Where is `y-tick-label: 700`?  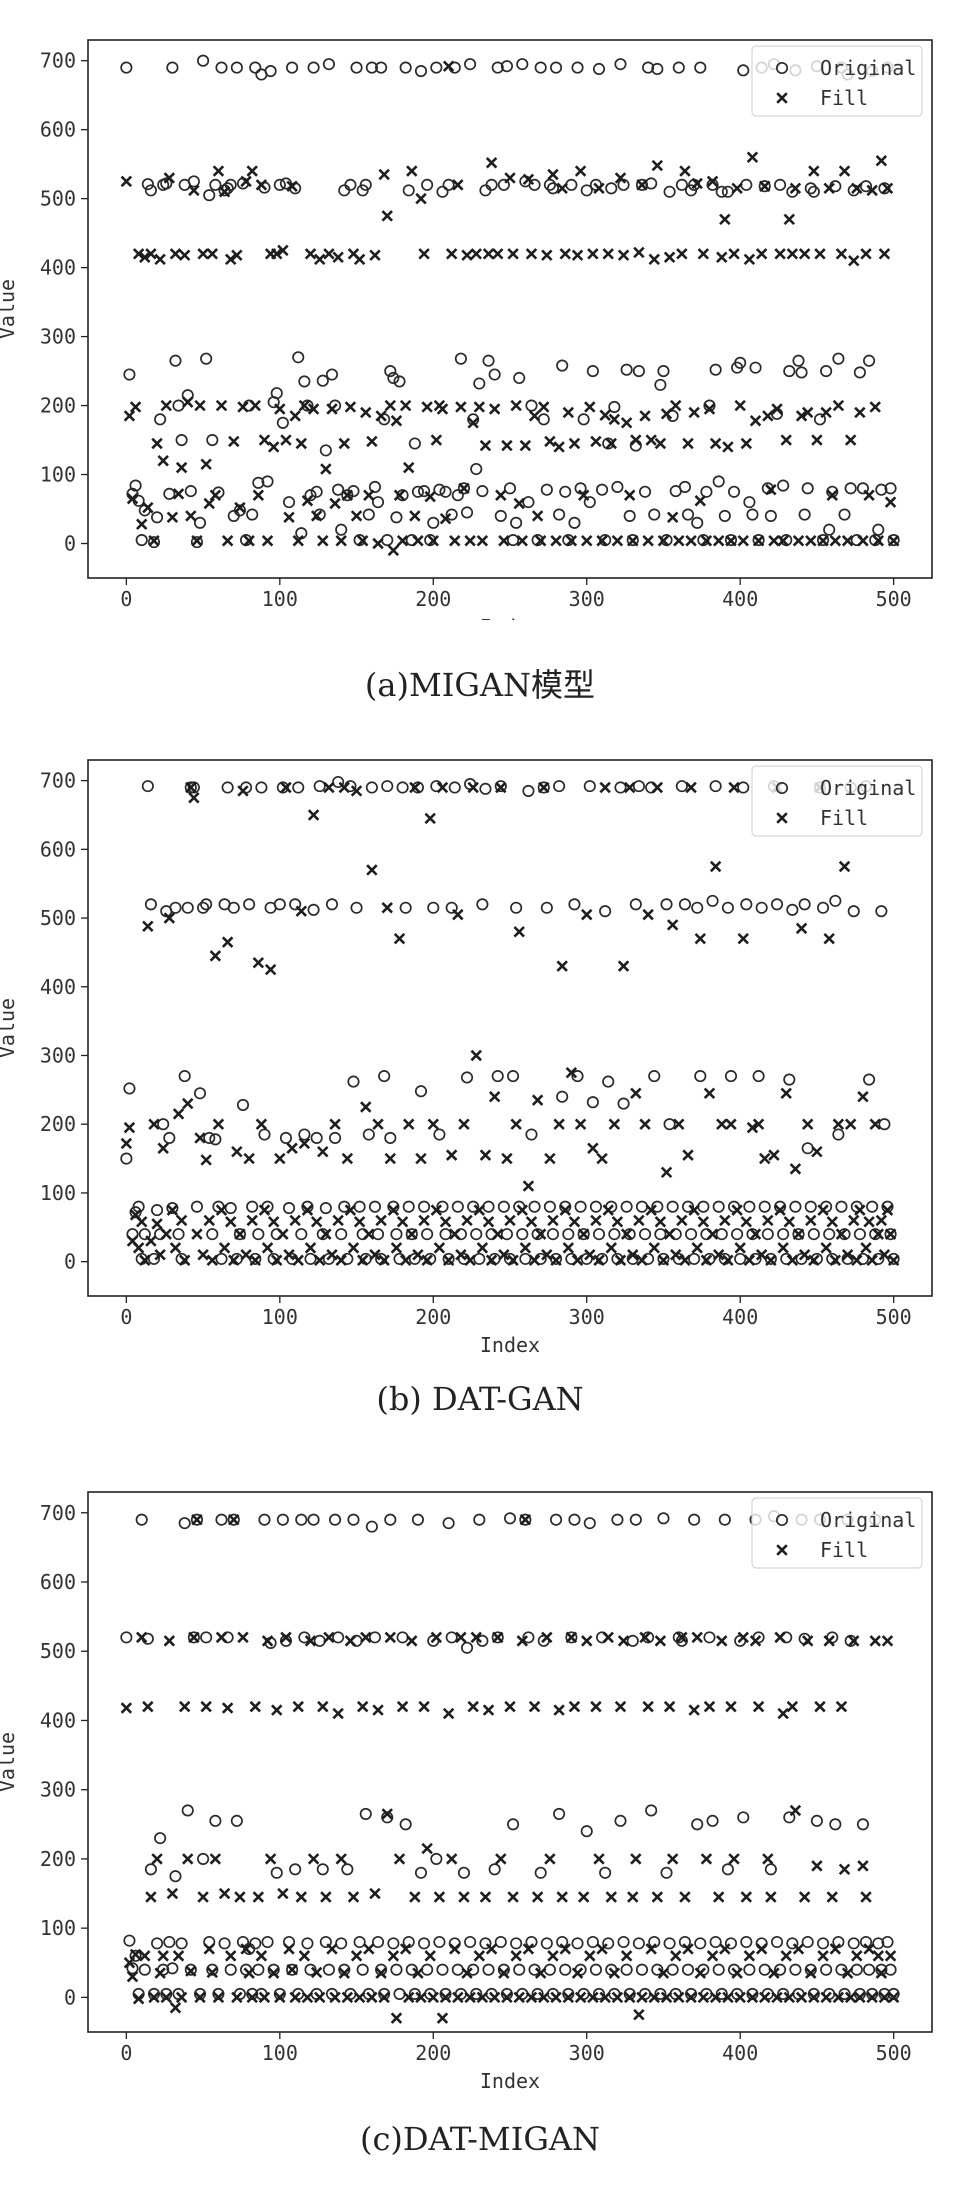
y-tick-label: 700 is located at coordinates (58, 781).